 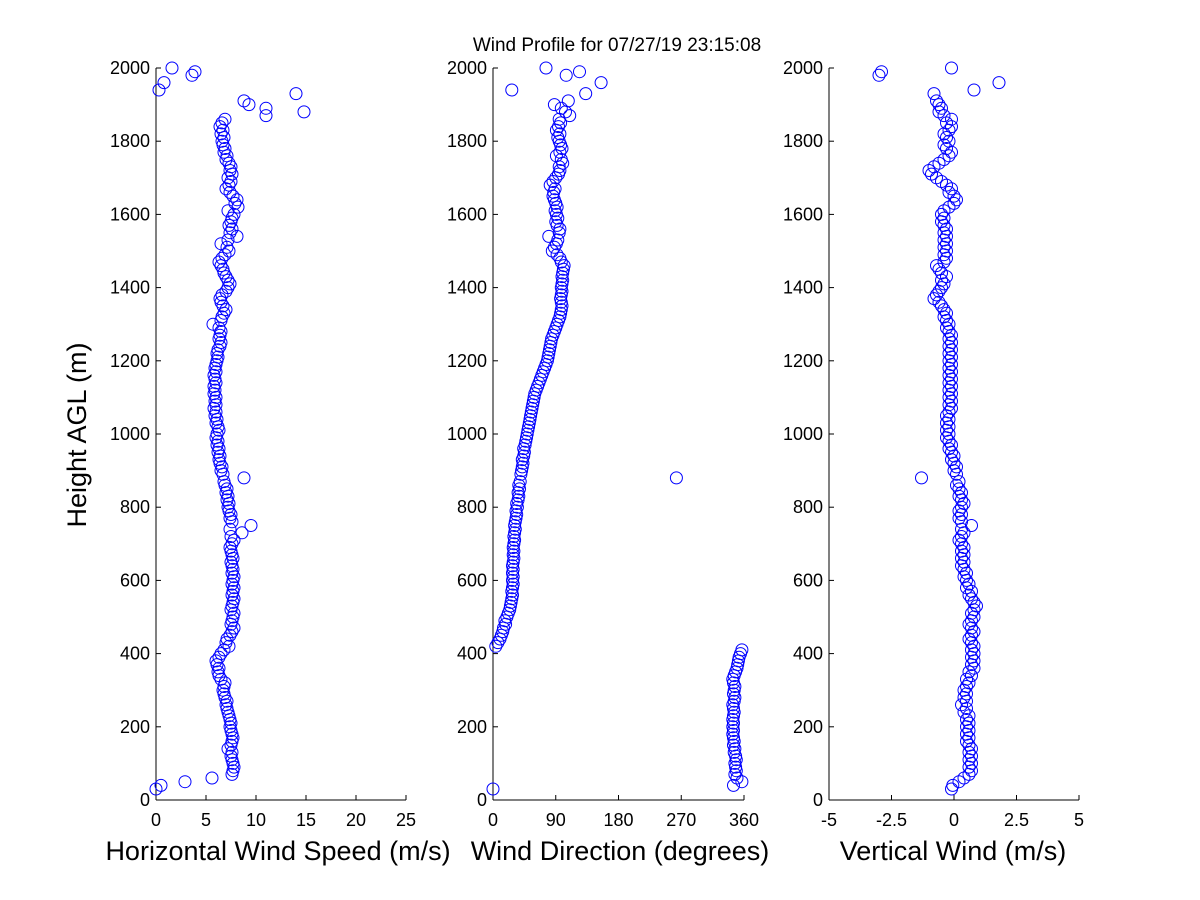 I want to click on x-tick-label: 360, so click(x=744, y=820).